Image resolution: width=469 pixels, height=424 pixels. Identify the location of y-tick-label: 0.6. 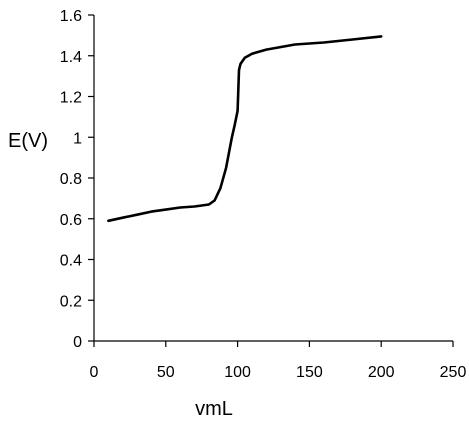
(71, 220).